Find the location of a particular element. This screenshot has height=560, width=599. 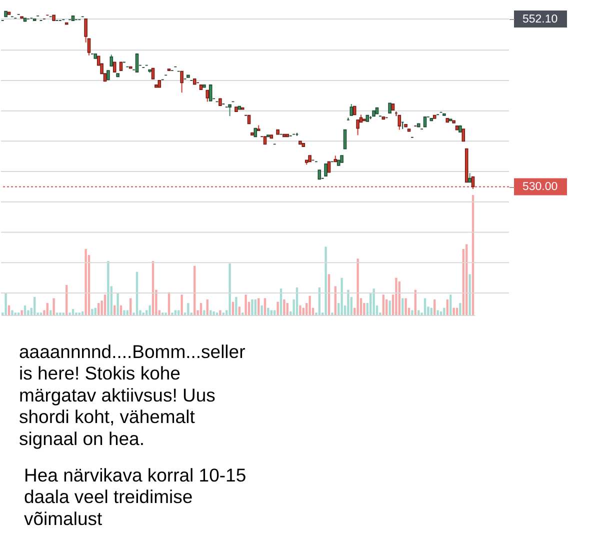

y-tick-label: 530.00 is located at coordinates (540, 187).